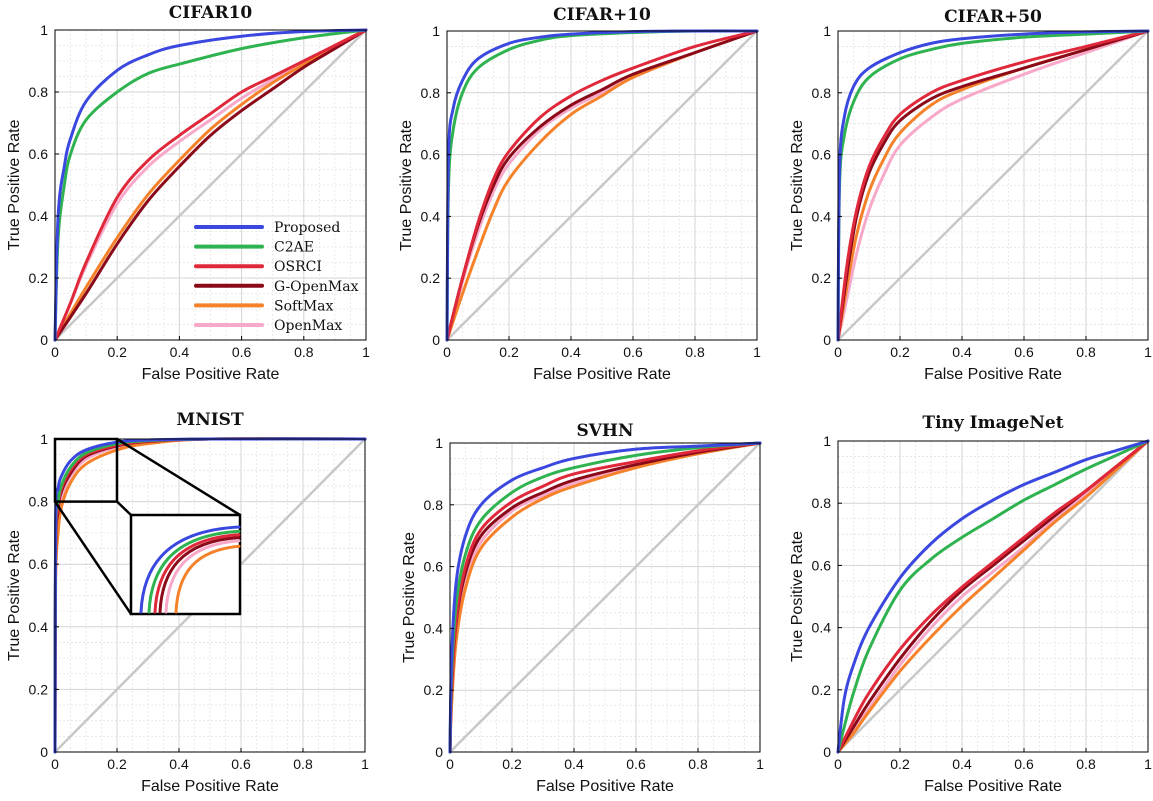 This screenshot has width=1153, height=801. Describe the element at coordinates (276, 277) in the screenshot. I see `legend: Proposed C2AE OSRCI G-OpenMax SoftMax OpenMax` at that location.